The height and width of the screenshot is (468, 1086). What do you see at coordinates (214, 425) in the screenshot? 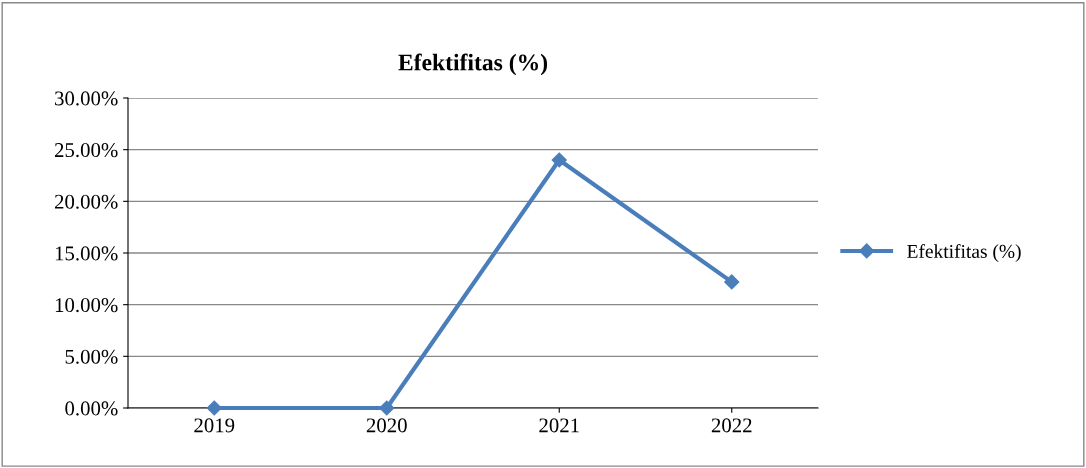
I see `x-tick-label: 2019` at bounding box center [214, 425].